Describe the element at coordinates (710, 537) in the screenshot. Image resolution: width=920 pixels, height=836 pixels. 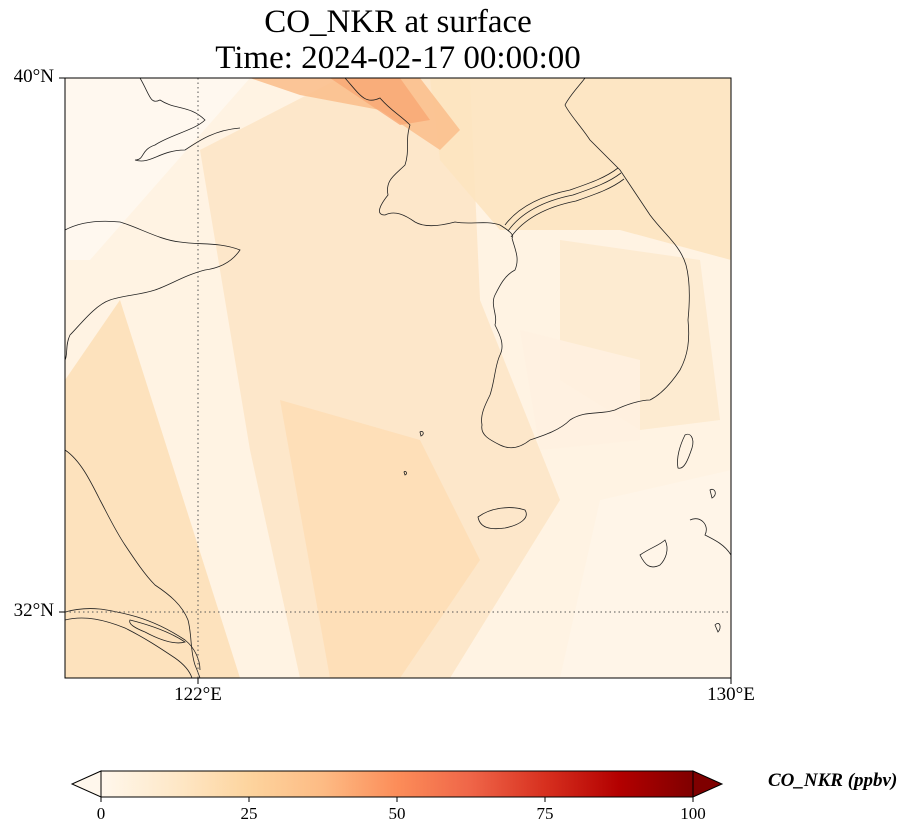
I see `coast-kyushu-north` at that location.